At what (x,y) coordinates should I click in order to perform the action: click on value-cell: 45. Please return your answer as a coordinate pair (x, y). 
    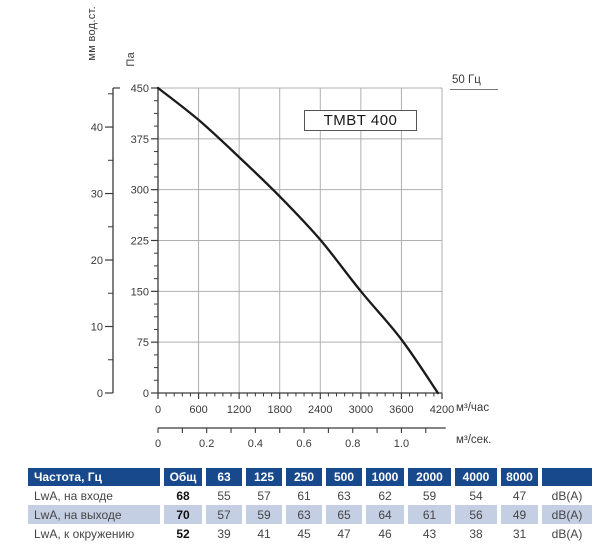
    Looking at the image, I should click on (304, 533).